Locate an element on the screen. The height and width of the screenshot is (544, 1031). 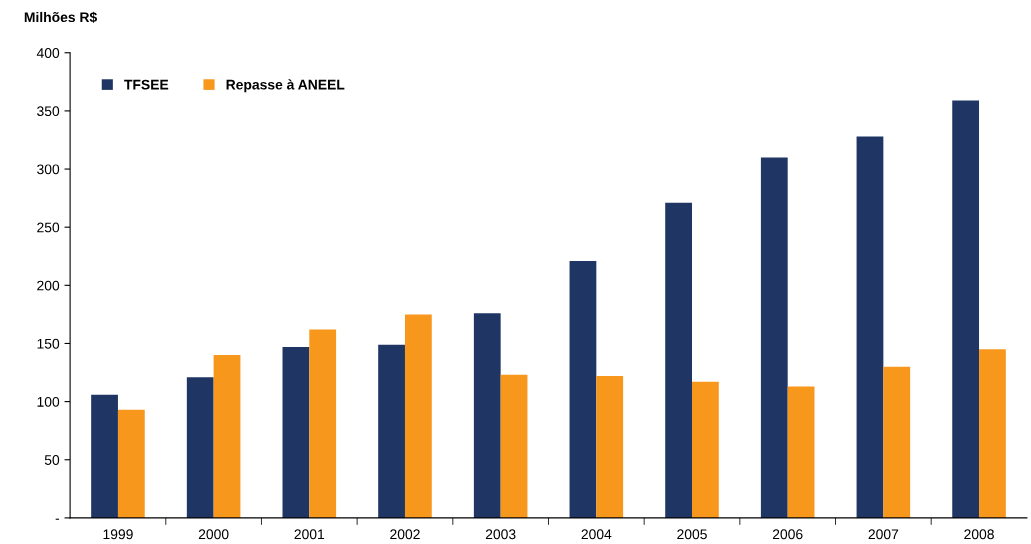
y-tick-label: 350 is located at coordinates (48, 111).